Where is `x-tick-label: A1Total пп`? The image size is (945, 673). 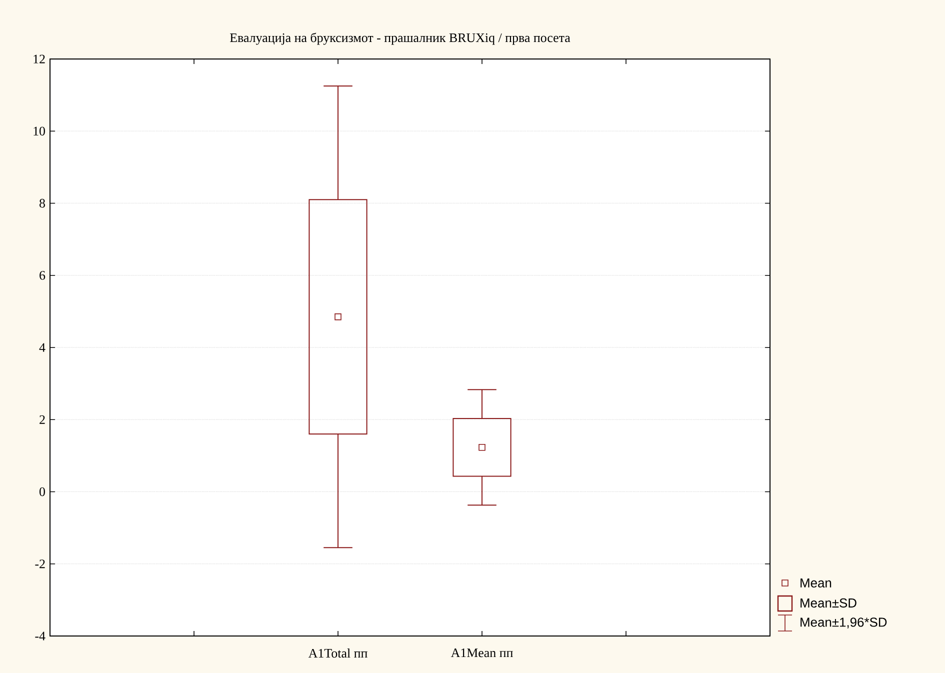 x-tick-label: A1Total пп is located at coordinates (338, 653).